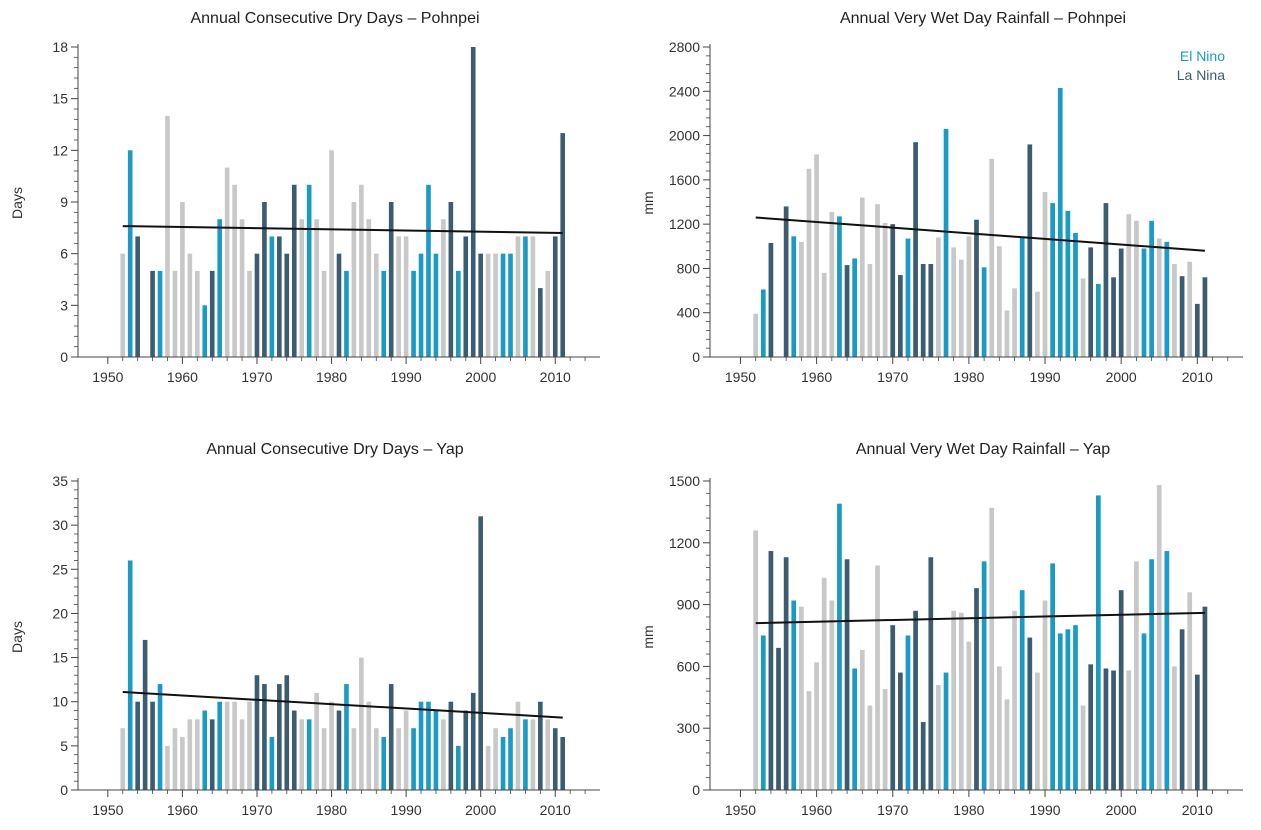 This screenshot has width=1261, height=830. What do you see at coordinates (60, 613) in the screenshot?
I see `y-tick-label: 20` at bounding box center [60, 613].